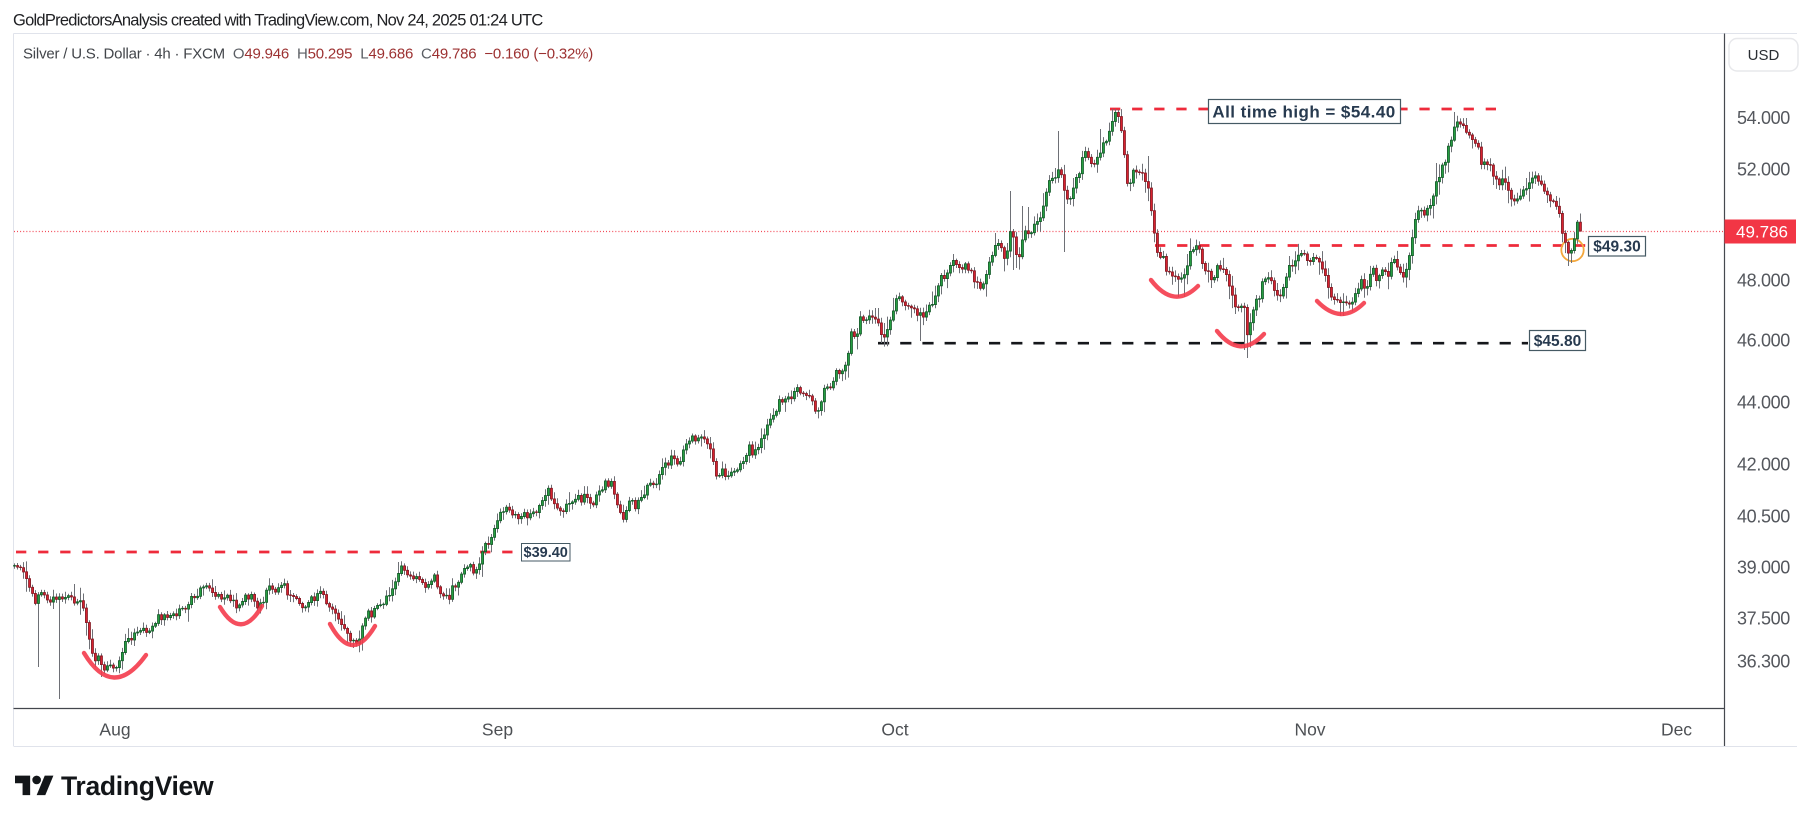 The width and height of the screenshot is (1814, 824). I want to click on svg-text: Aug, so click(114, 730).